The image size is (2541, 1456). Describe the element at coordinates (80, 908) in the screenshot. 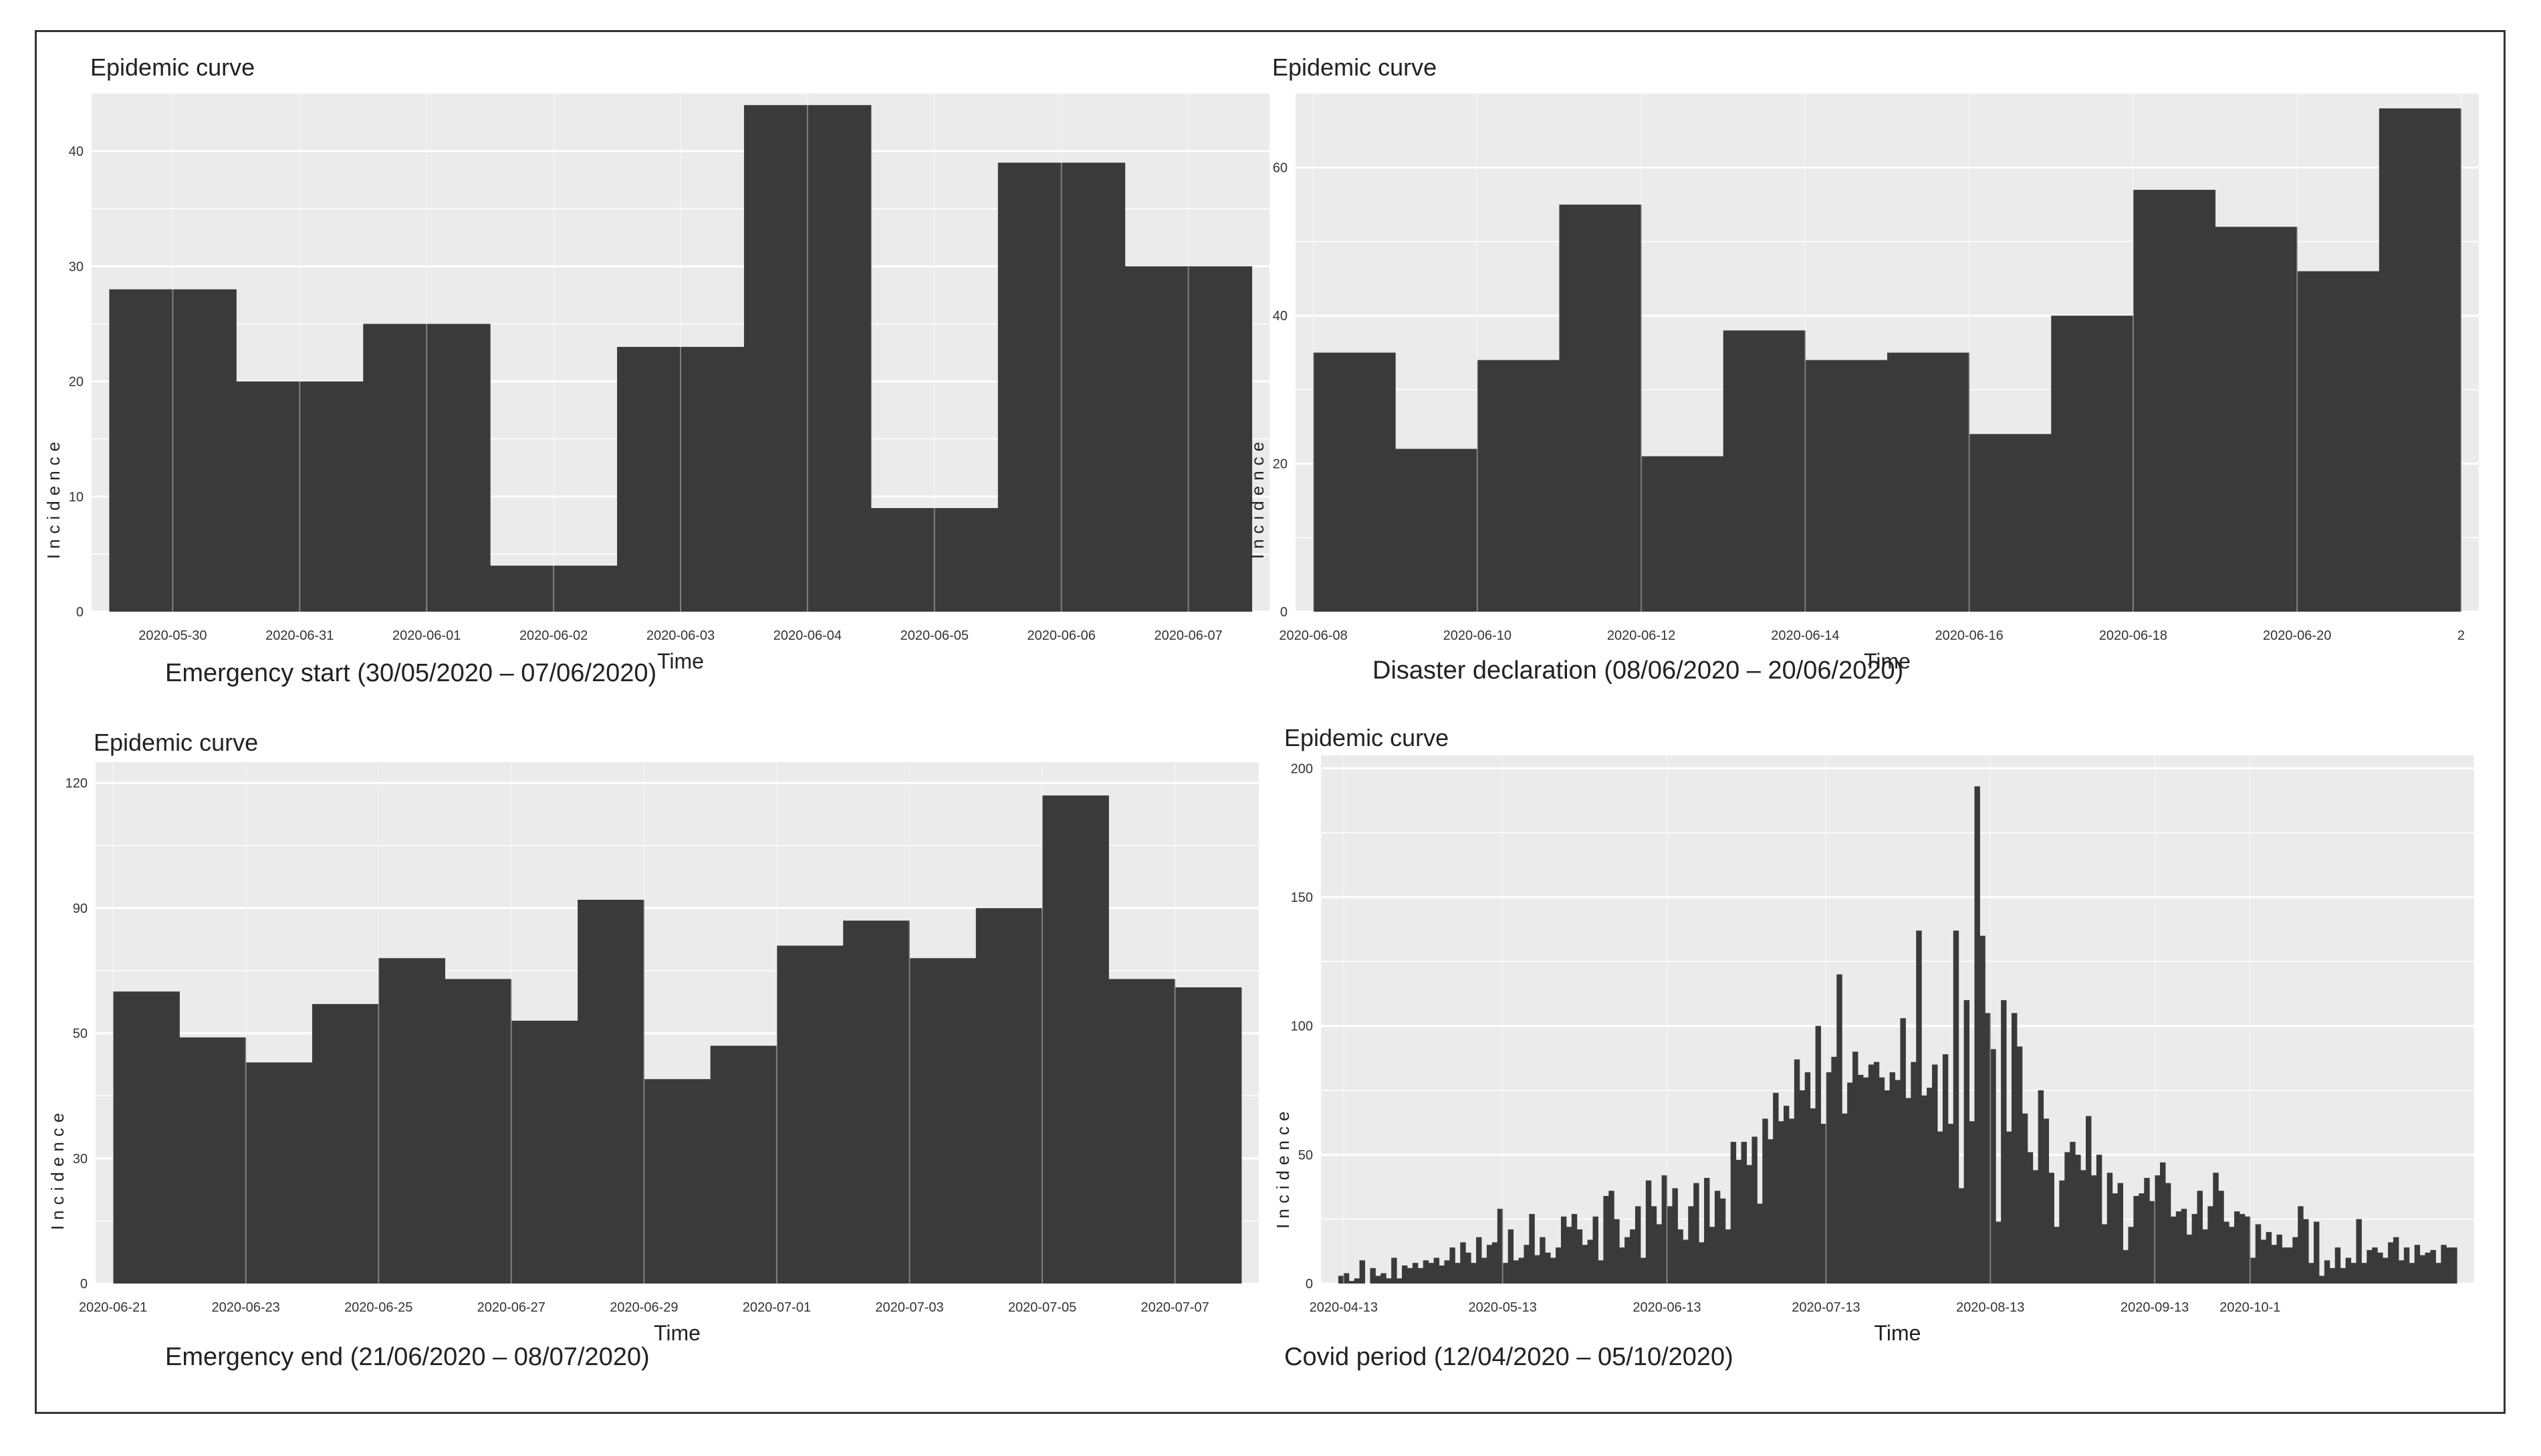

I see `y-tick-label: 90` at that location.